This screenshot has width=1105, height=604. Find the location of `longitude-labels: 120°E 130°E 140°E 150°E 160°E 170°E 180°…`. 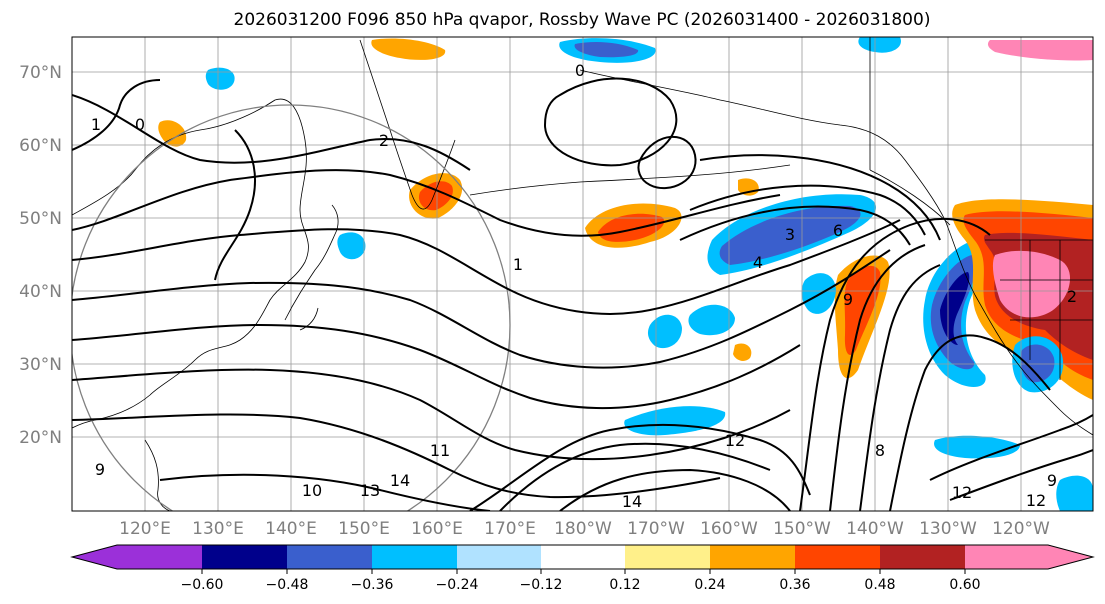

longitude-labels: 120°E 130°E 140°E 150°E 160°E 170°E 180°… is located at coordinates (584, 529).